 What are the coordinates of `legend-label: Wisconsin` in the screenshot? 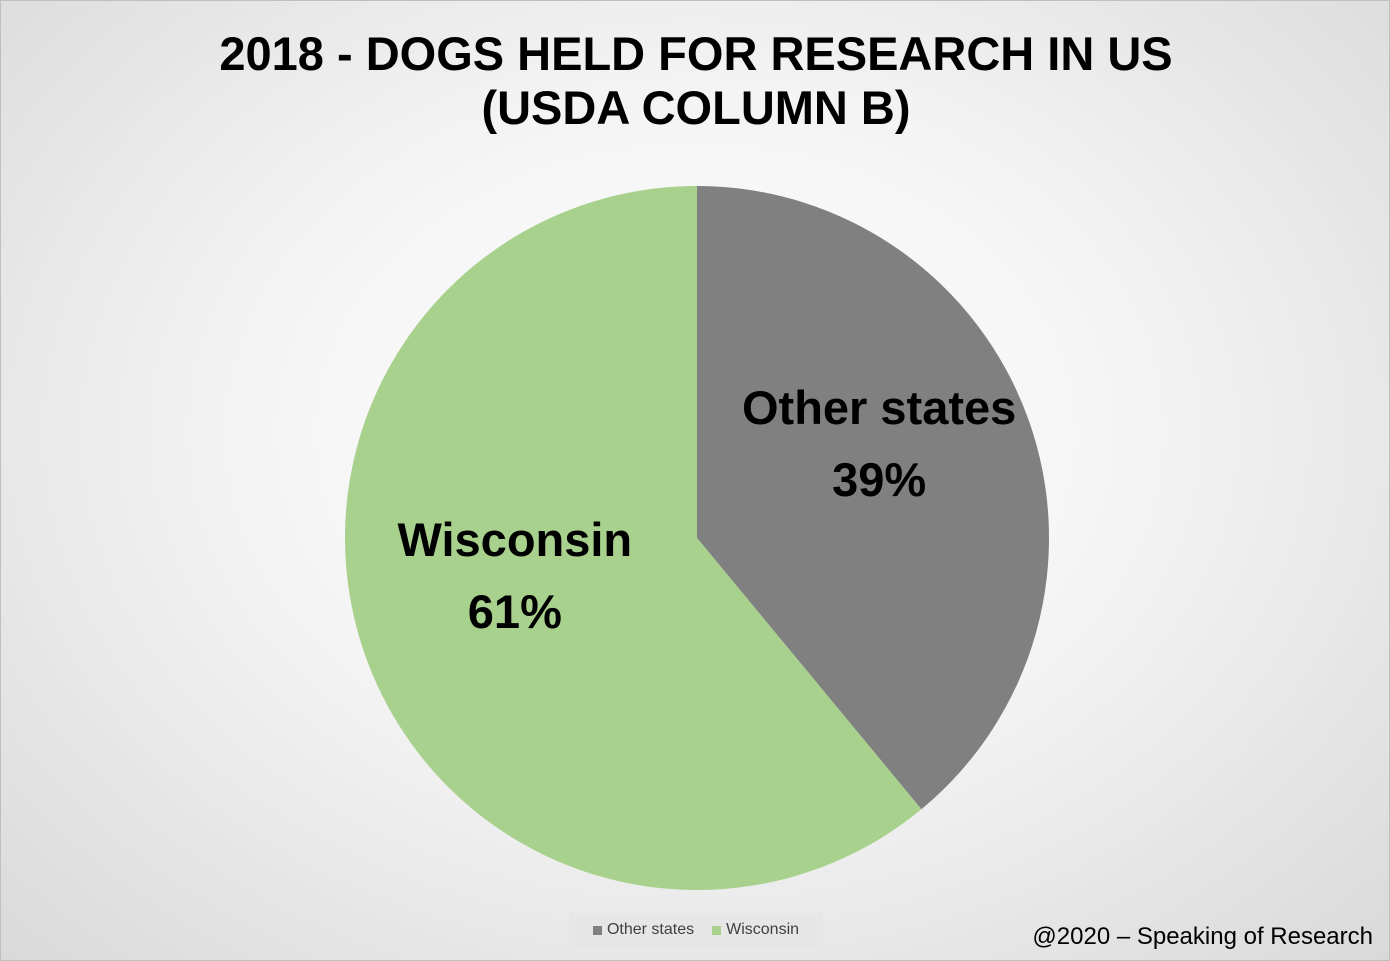 It's located at (763, 929).